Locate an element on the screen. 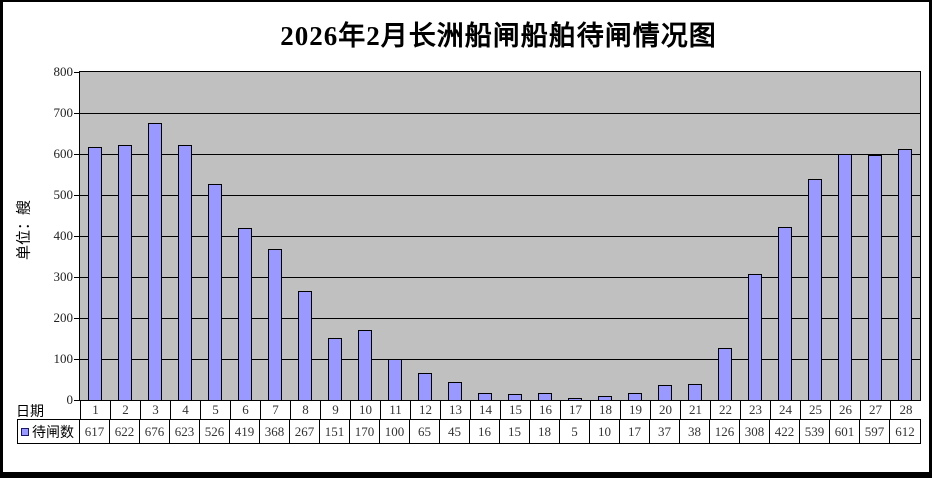 The width and height of the screenshot is (932, 478). day-cell: 11 is located at coordinates (396, 410).